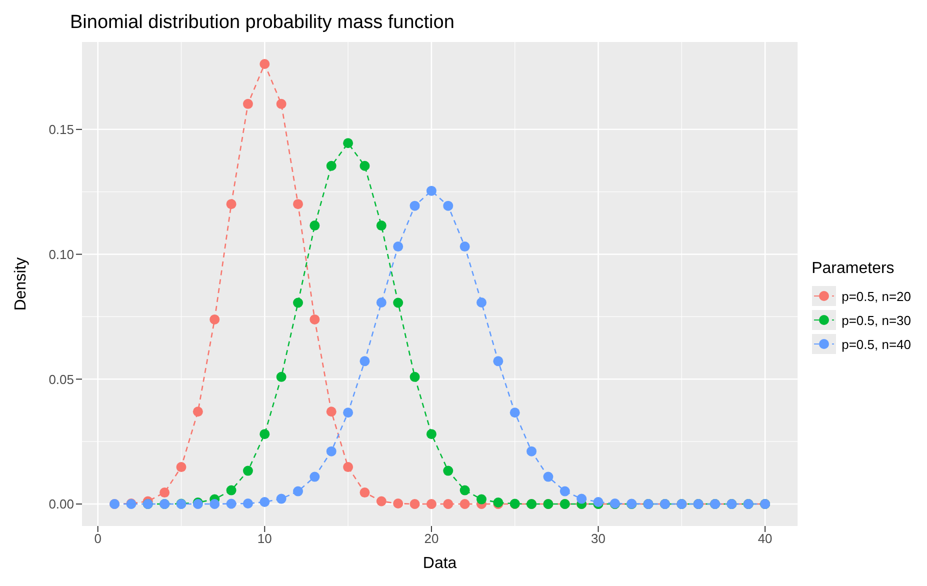 The image size is (927, 586). I want to click on y-tick-label: 0.05, so click(61, 379).